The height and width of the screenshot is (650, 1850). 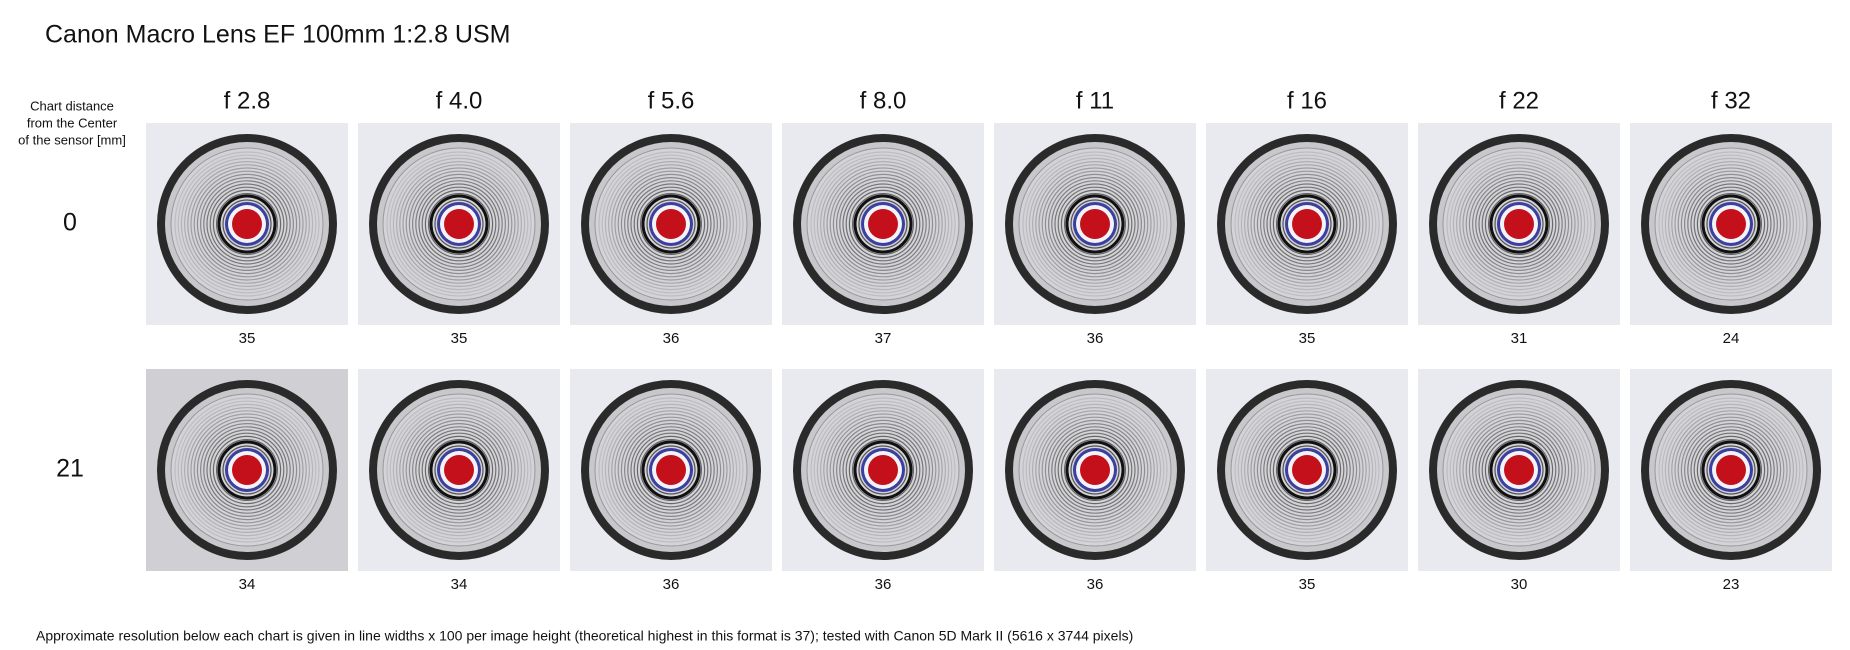 I want to click on column-header: f 22, so click(x=1519, y=100).